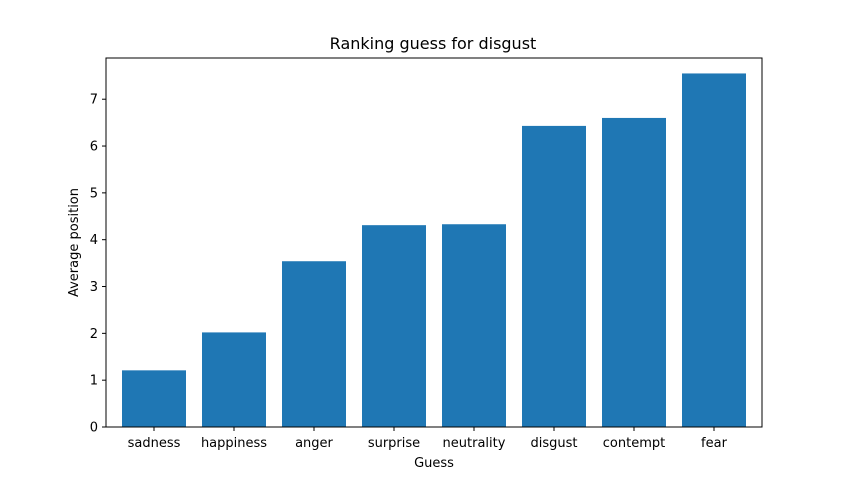 The height and width of the screenshot is (480, 846). What do you see at coordinates (154, 443) in the screenshot?
I see `x-tick-label: sadness` at bounding box center [154, 443].